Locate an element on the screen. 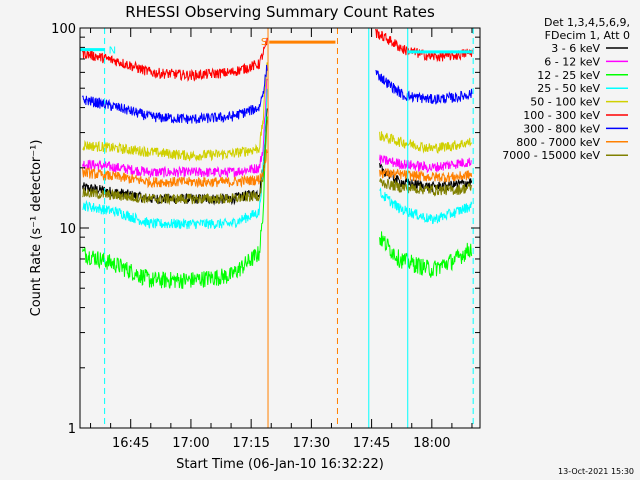 The image size is (640, 480). legend-header-line: Det 1,3,4,5,6,9, is located at coordinates (587, 22).